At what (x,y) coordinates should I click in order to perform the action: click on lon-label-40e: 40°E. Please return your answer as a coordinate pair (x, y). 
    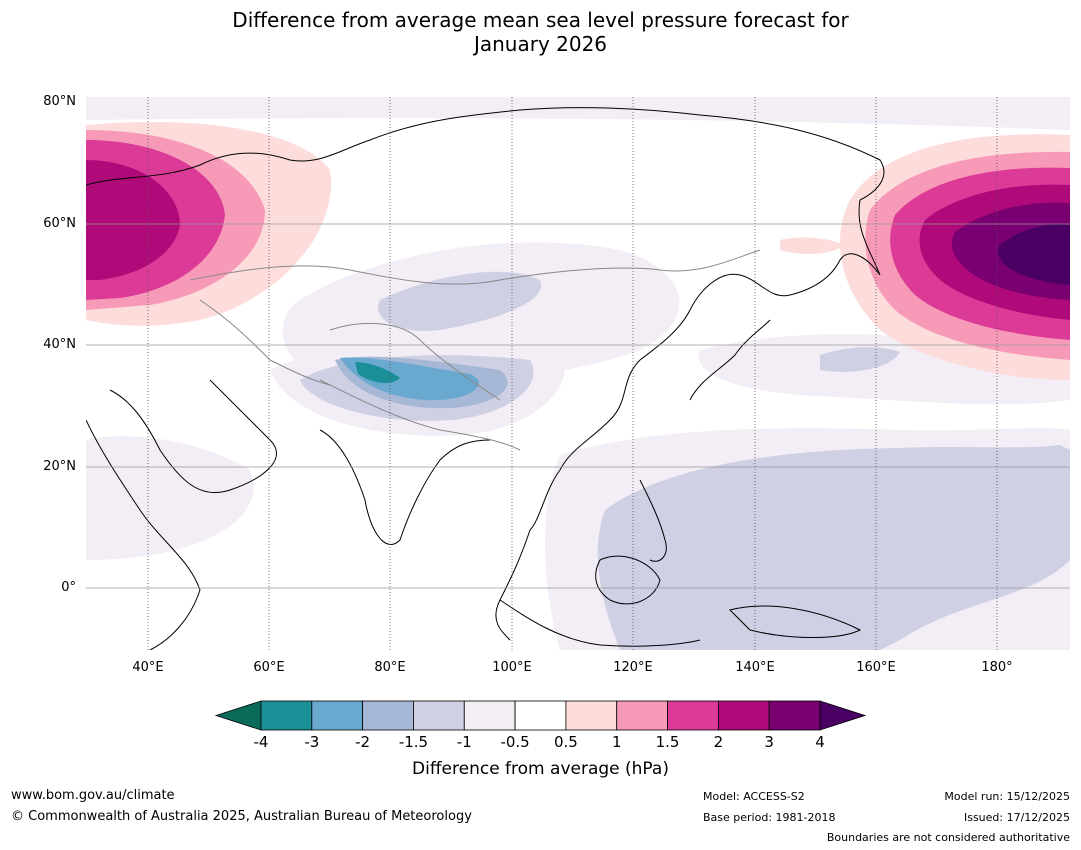
    Looking at the image, I should click on (148, 667).